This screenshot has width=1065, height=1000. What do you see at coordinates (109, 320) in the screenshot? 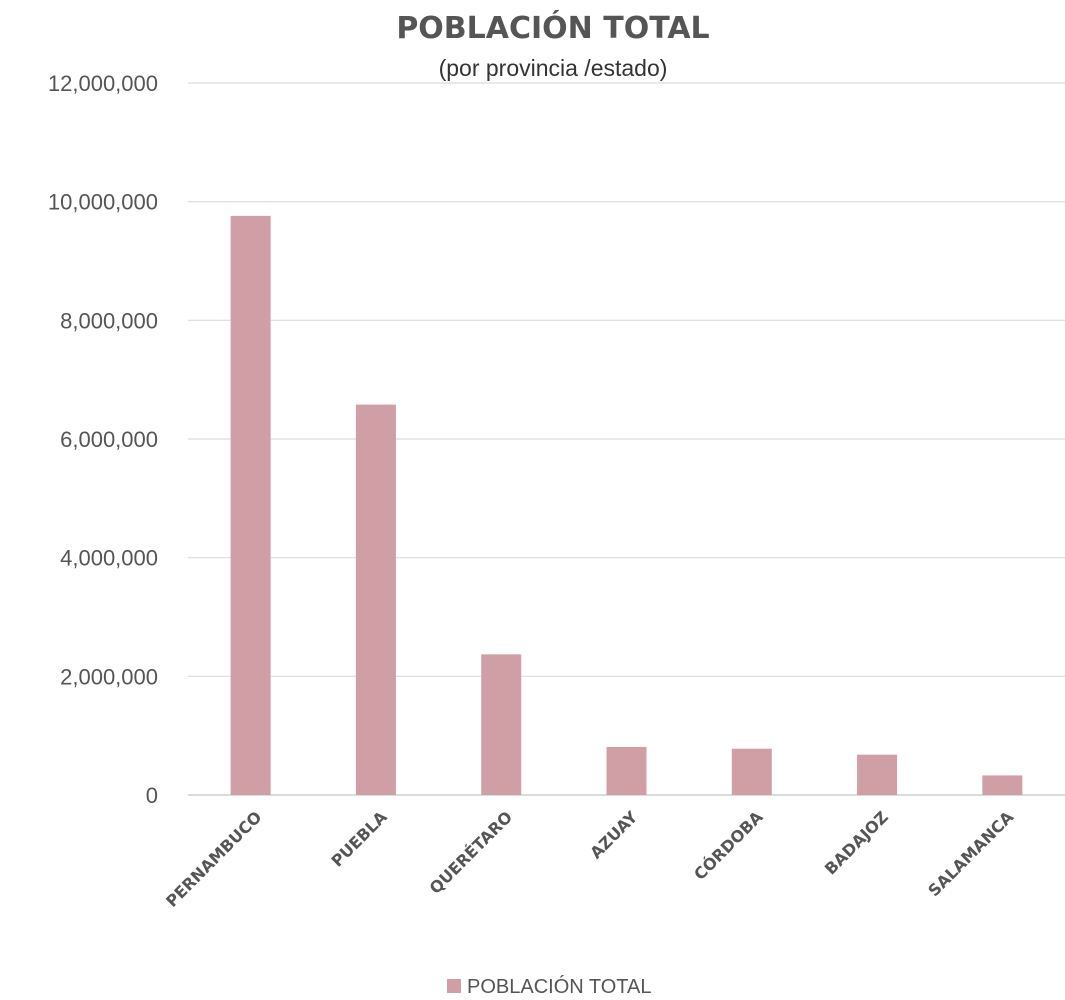
I see `y-tick-label: 8,000,000` at bounding box center [109, 320].